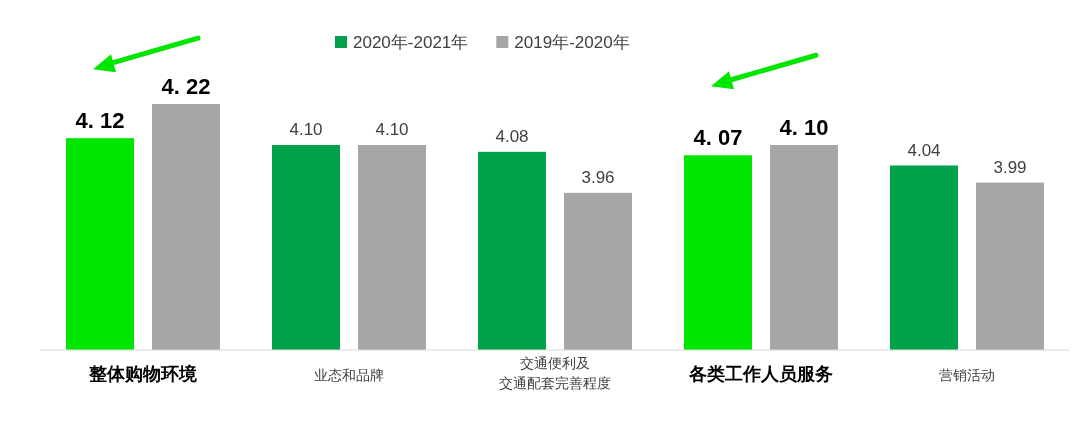 The height and width of the screenshot is (422, 1080). I want to click on data-label: 4. 07, so click(718, 138).